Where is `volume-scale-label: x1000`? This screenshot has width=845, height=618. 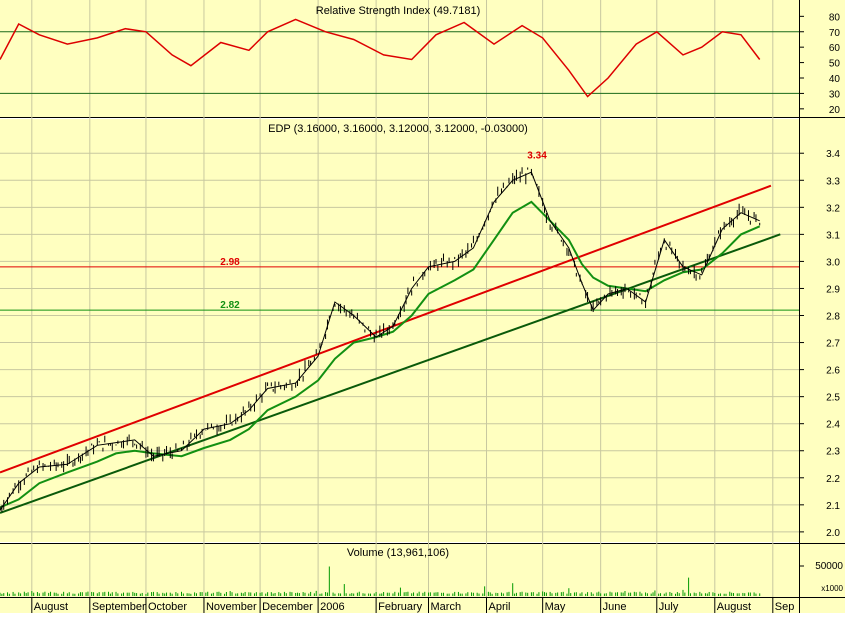 volume-scale-label: x1000 is located at coordinates (832, 588).